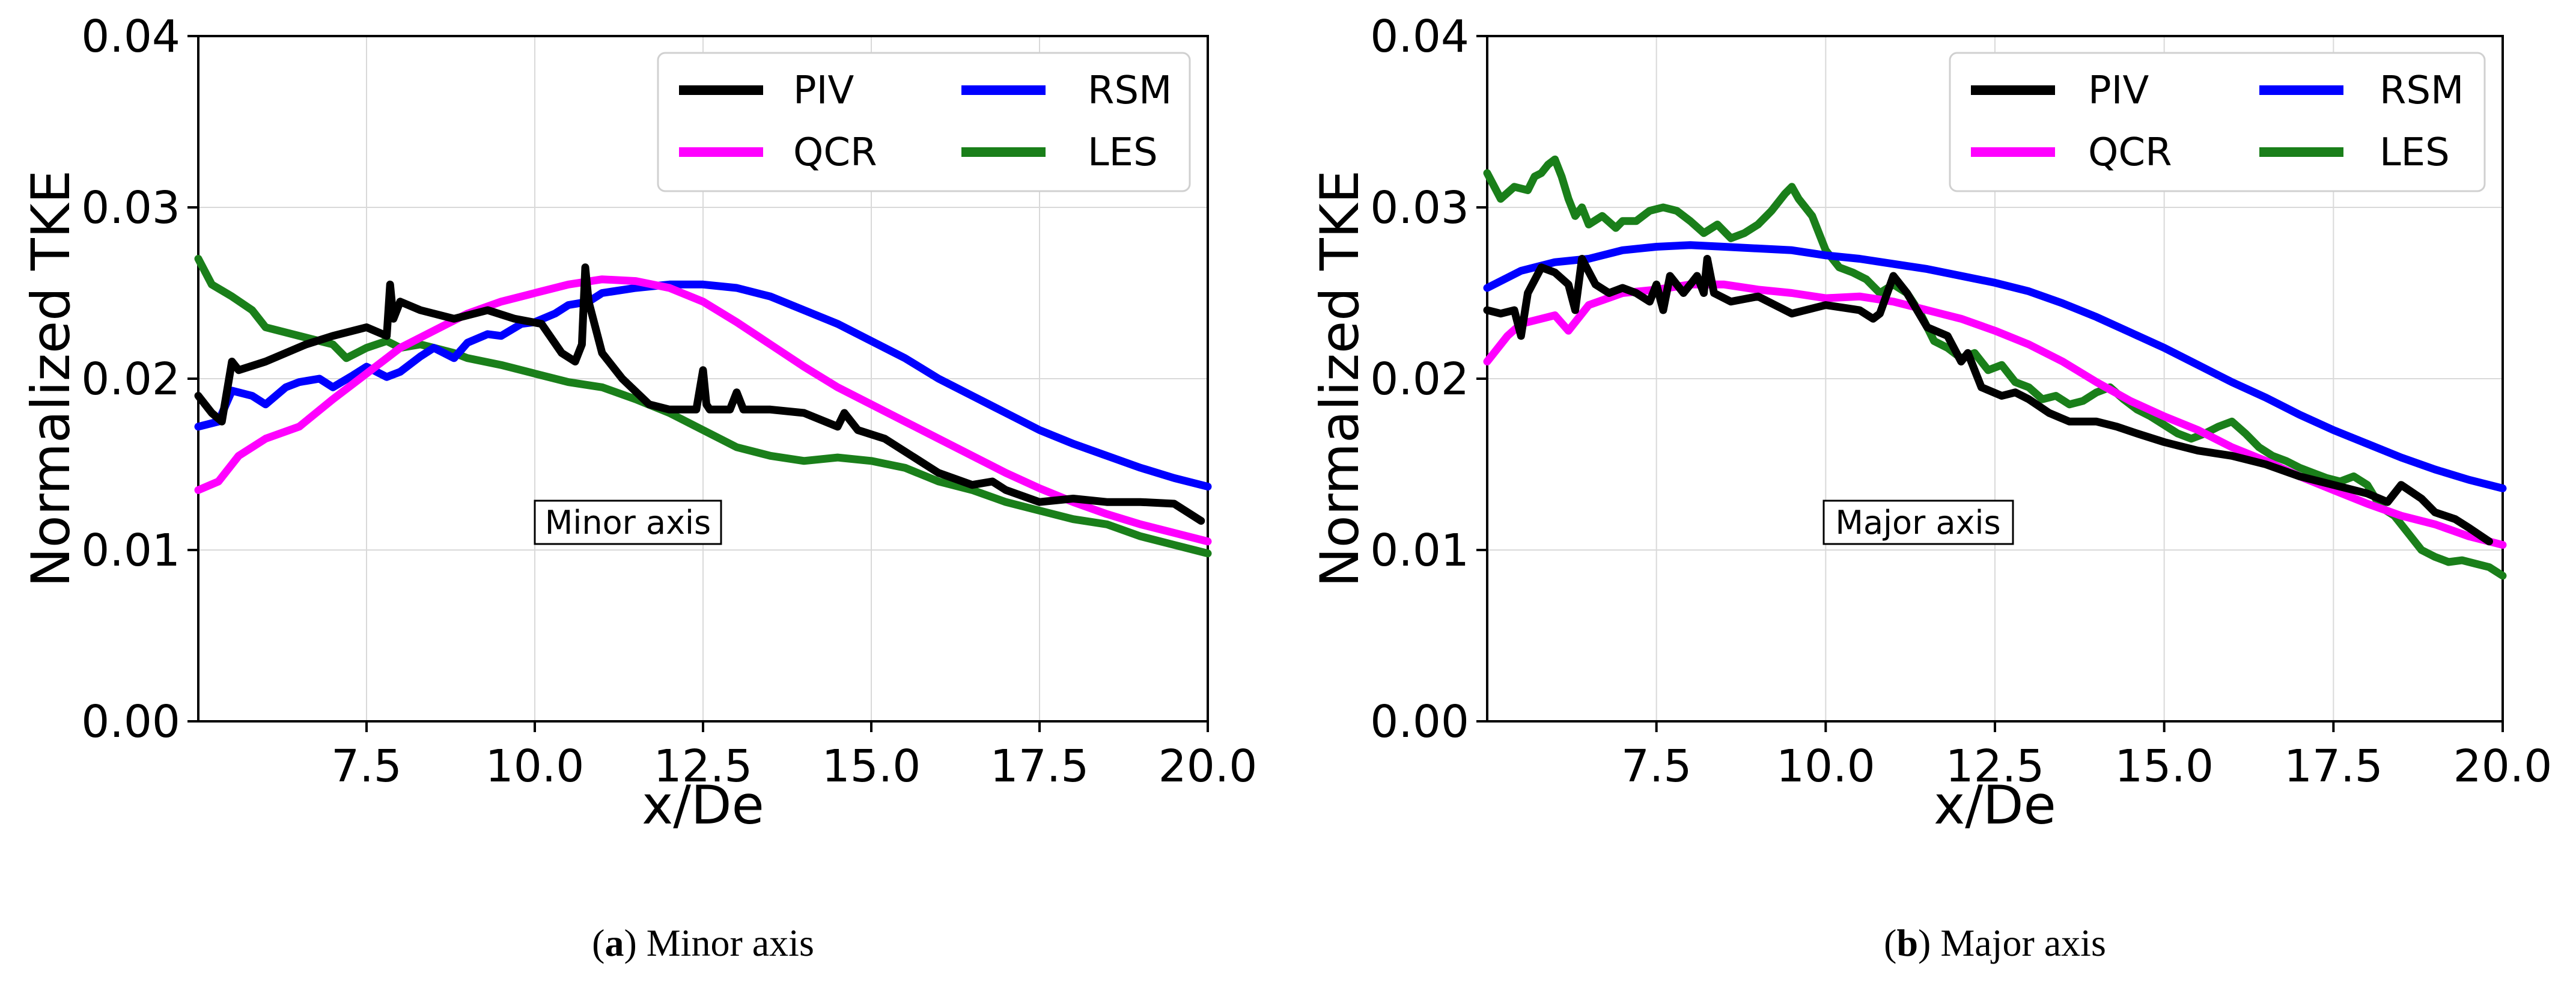 This screenshot has width=2576, height=990. I want to click on annotation-box-b, so click(1918, 522).